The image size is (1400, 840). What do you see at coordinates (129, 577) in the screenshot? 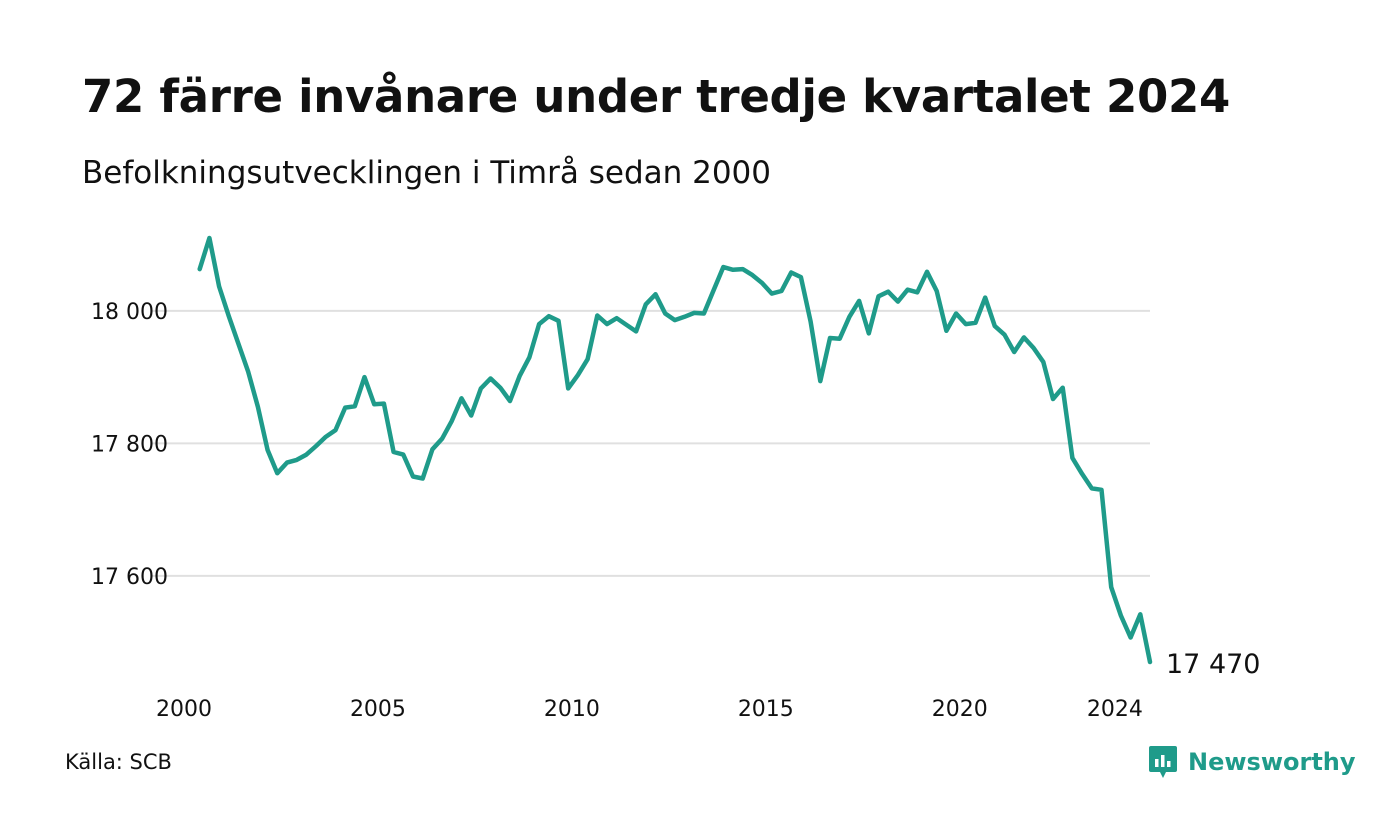
I see `y-tick-label: 17 600` at bounding box center [129, 577].